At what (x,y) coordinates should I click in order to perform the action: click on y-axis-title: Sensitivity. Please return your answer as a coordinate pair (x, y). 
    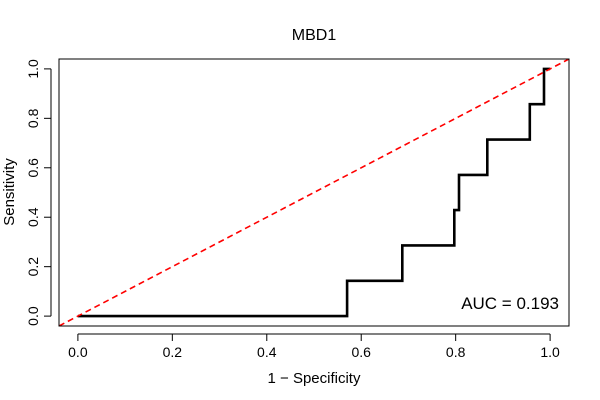
    Looking at the image, I should click on (9, 192).